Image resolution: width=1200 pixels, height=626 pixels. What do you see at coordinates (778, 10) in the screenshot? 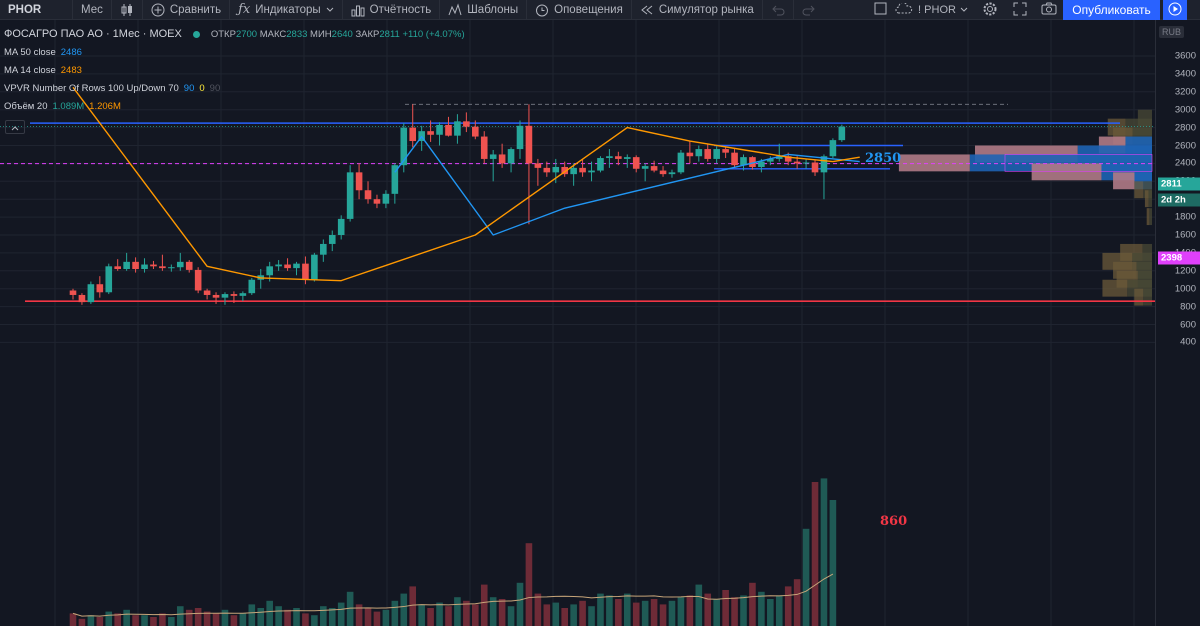
I see `undo-button` at bounding box center [778, 10].